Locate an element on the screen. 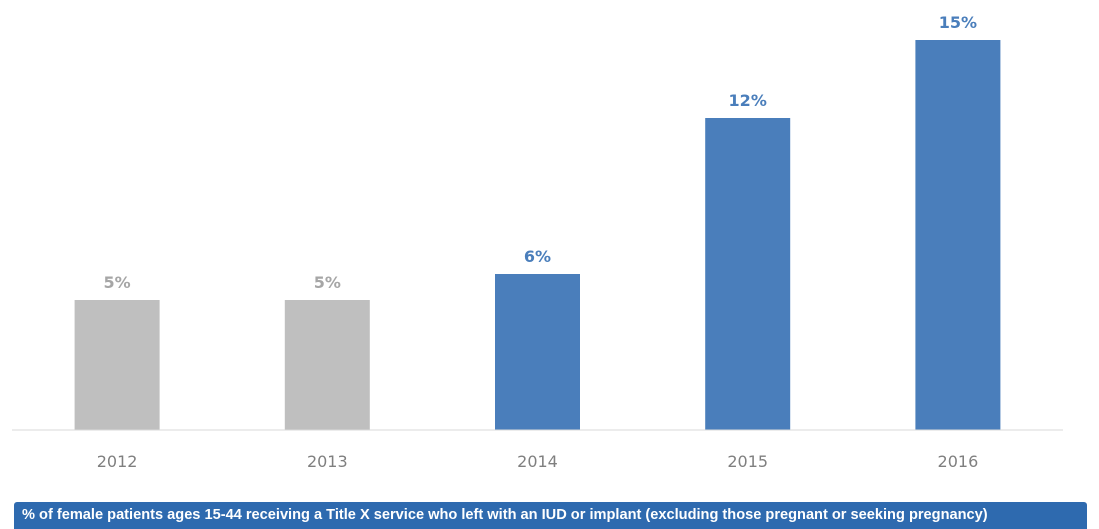  x-tick-label-2012: 2012 is located at coordinates (117, 461).